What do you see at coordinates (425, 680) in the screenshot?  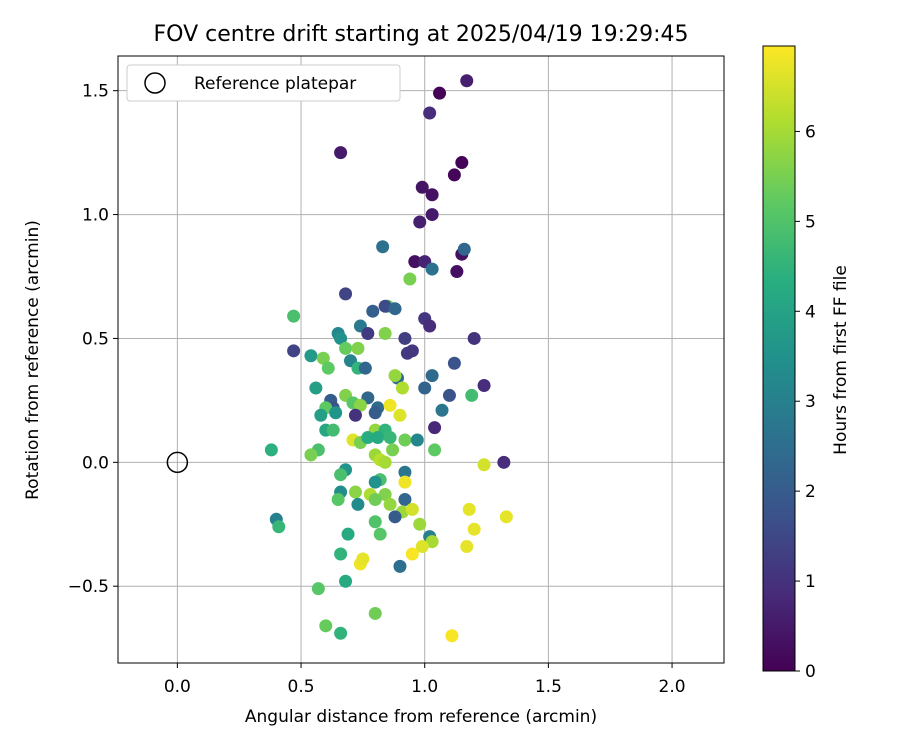 I see `x-axis-ticks: 0.0 0.5 1.0 1.5 2.0` at bounding box center [425, 680].